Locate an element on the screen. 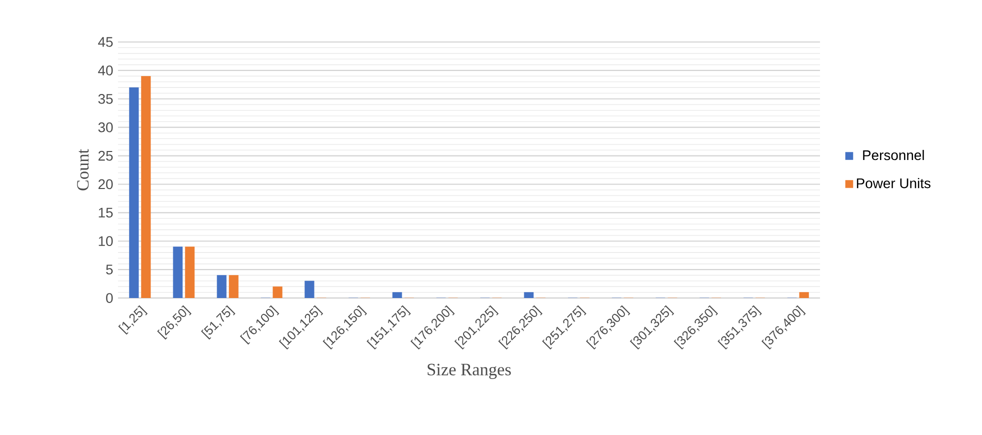 The height and width of the screenshot is (435, 982). legend-label: Power Units is located at coordinates (893, 183).